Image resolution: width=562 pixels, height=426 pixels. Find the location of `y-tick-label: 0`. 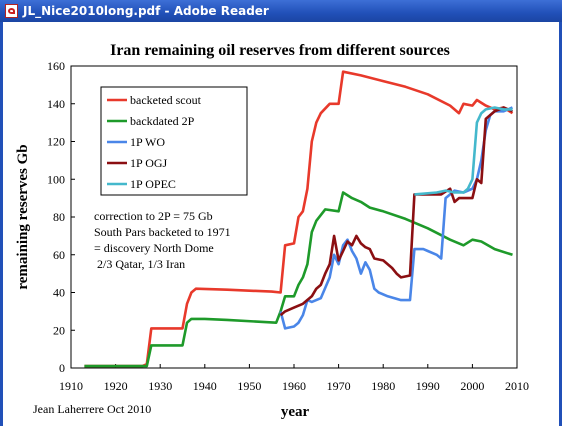

y-tick-label: 0 is located at coordinates (62, 368).